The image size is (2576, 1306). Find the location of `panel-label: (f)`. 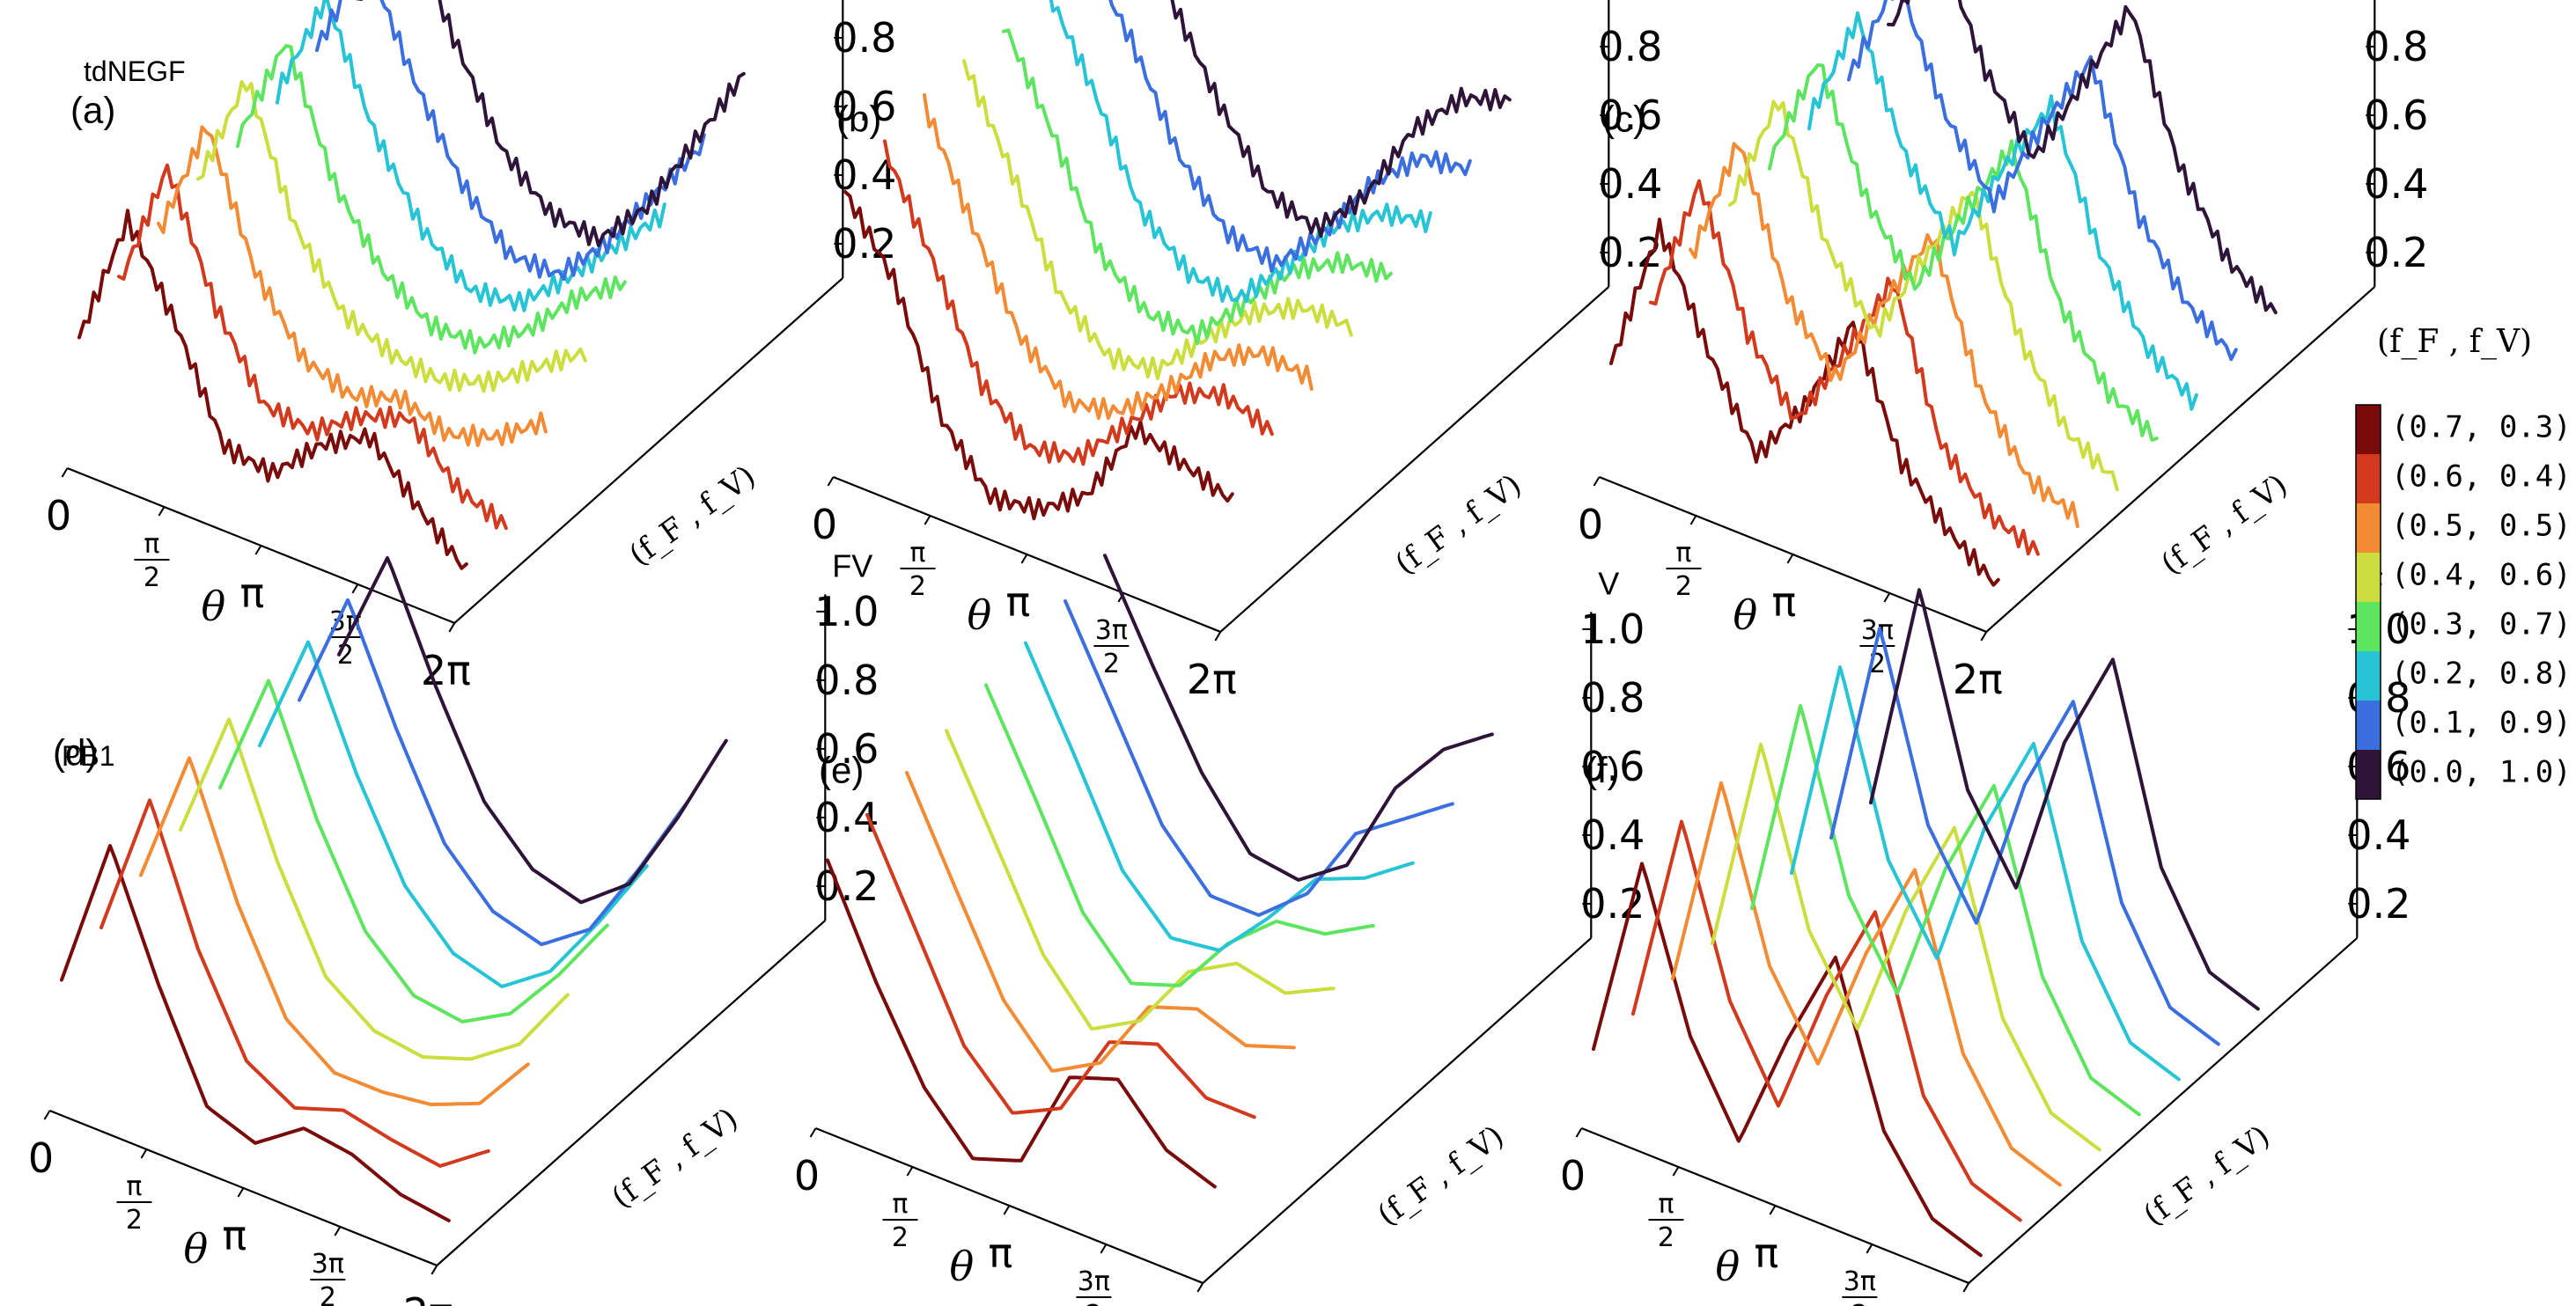

panel-label: (f) is located at coordinates (1603, 770).